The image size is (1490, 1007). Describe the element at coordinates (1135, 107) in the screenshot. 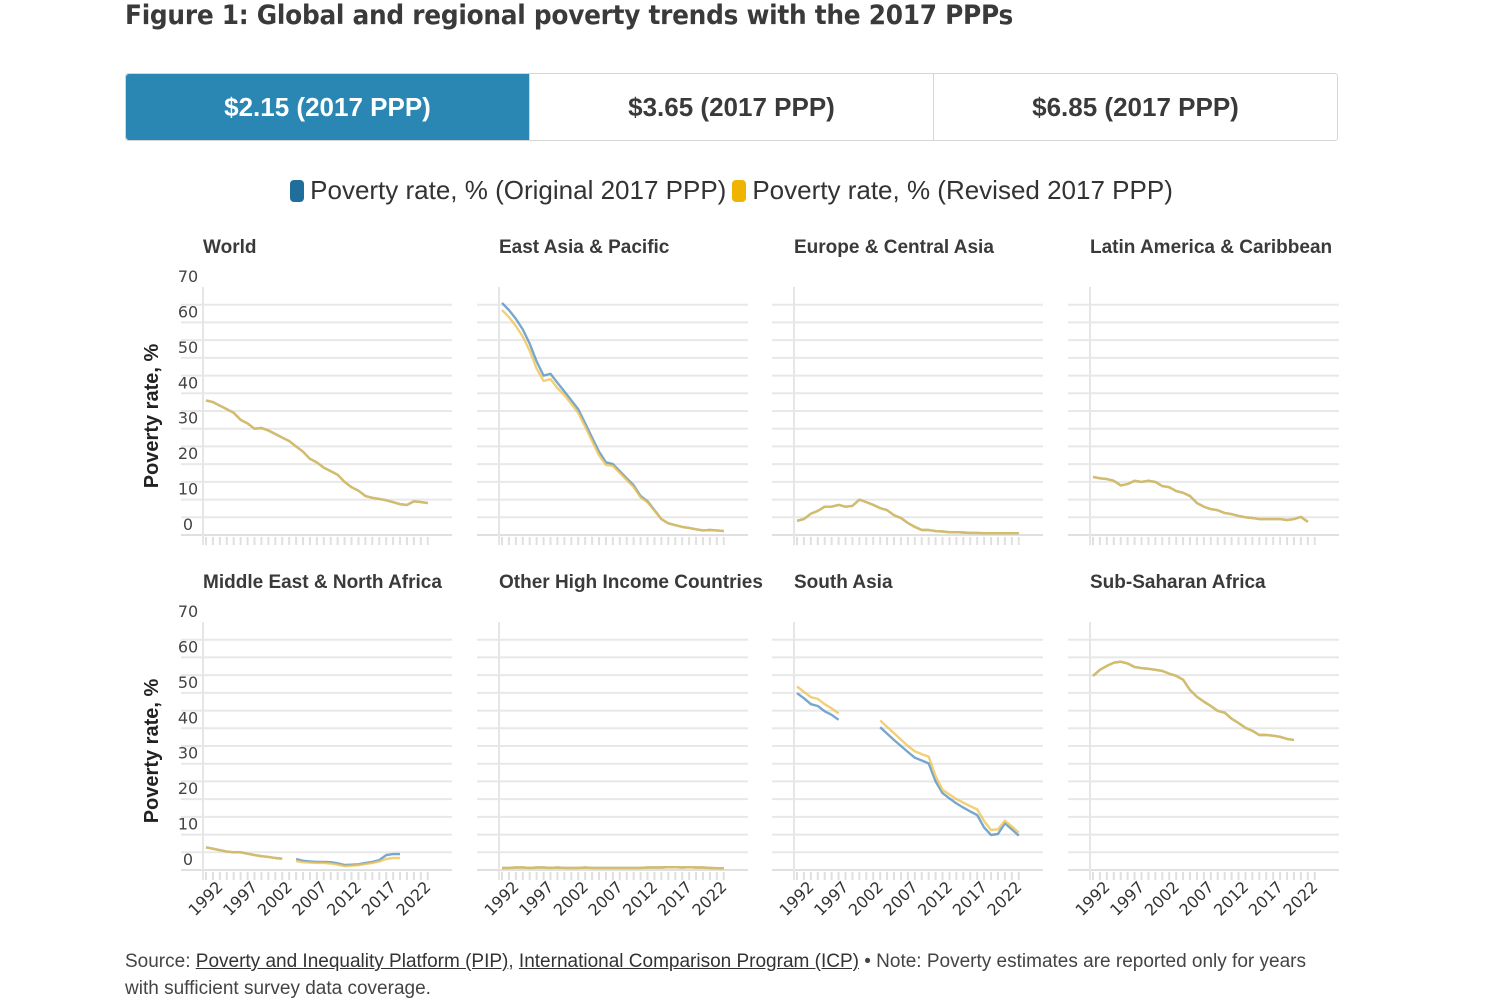

I see `tab-6-85: $6.85 (2017 PPP)` at that location.